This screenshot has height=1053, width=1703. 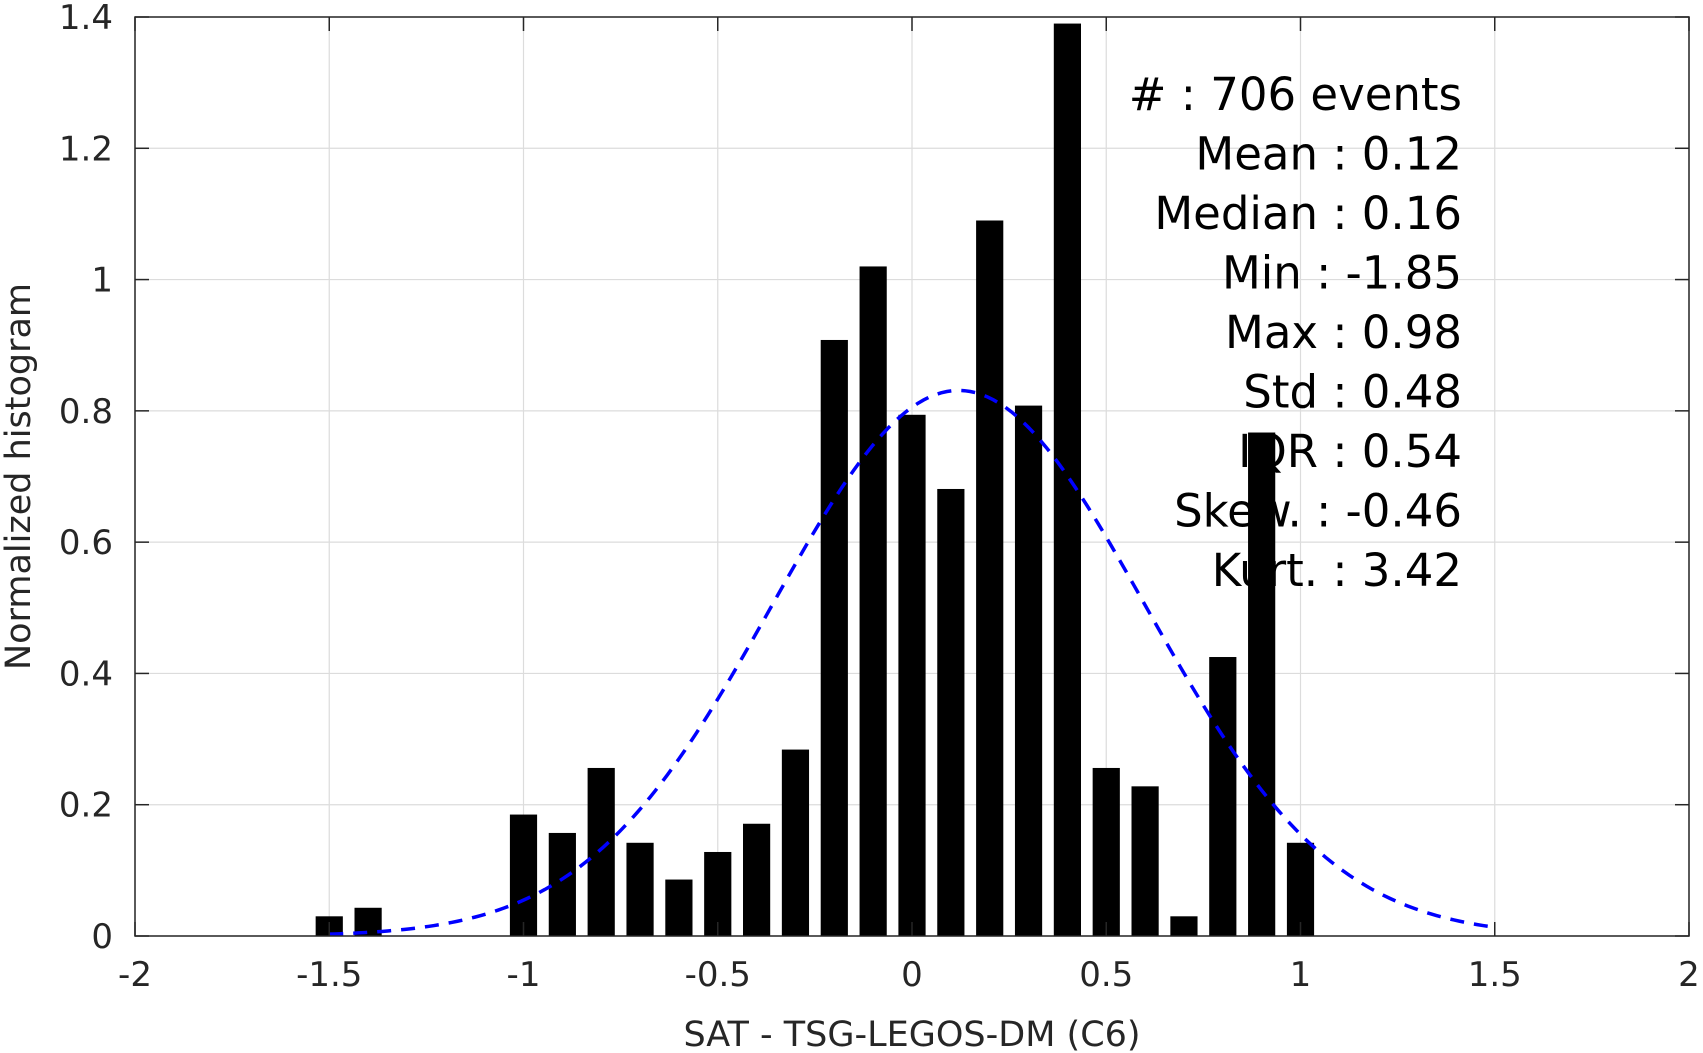 What do you see at coordinates (86, 478) in the screenshot?
I see `y-tick-labels: 0 0.2 0.4 0.6 0.8 1 1.2 1.4` at bounding box center [86, 478].